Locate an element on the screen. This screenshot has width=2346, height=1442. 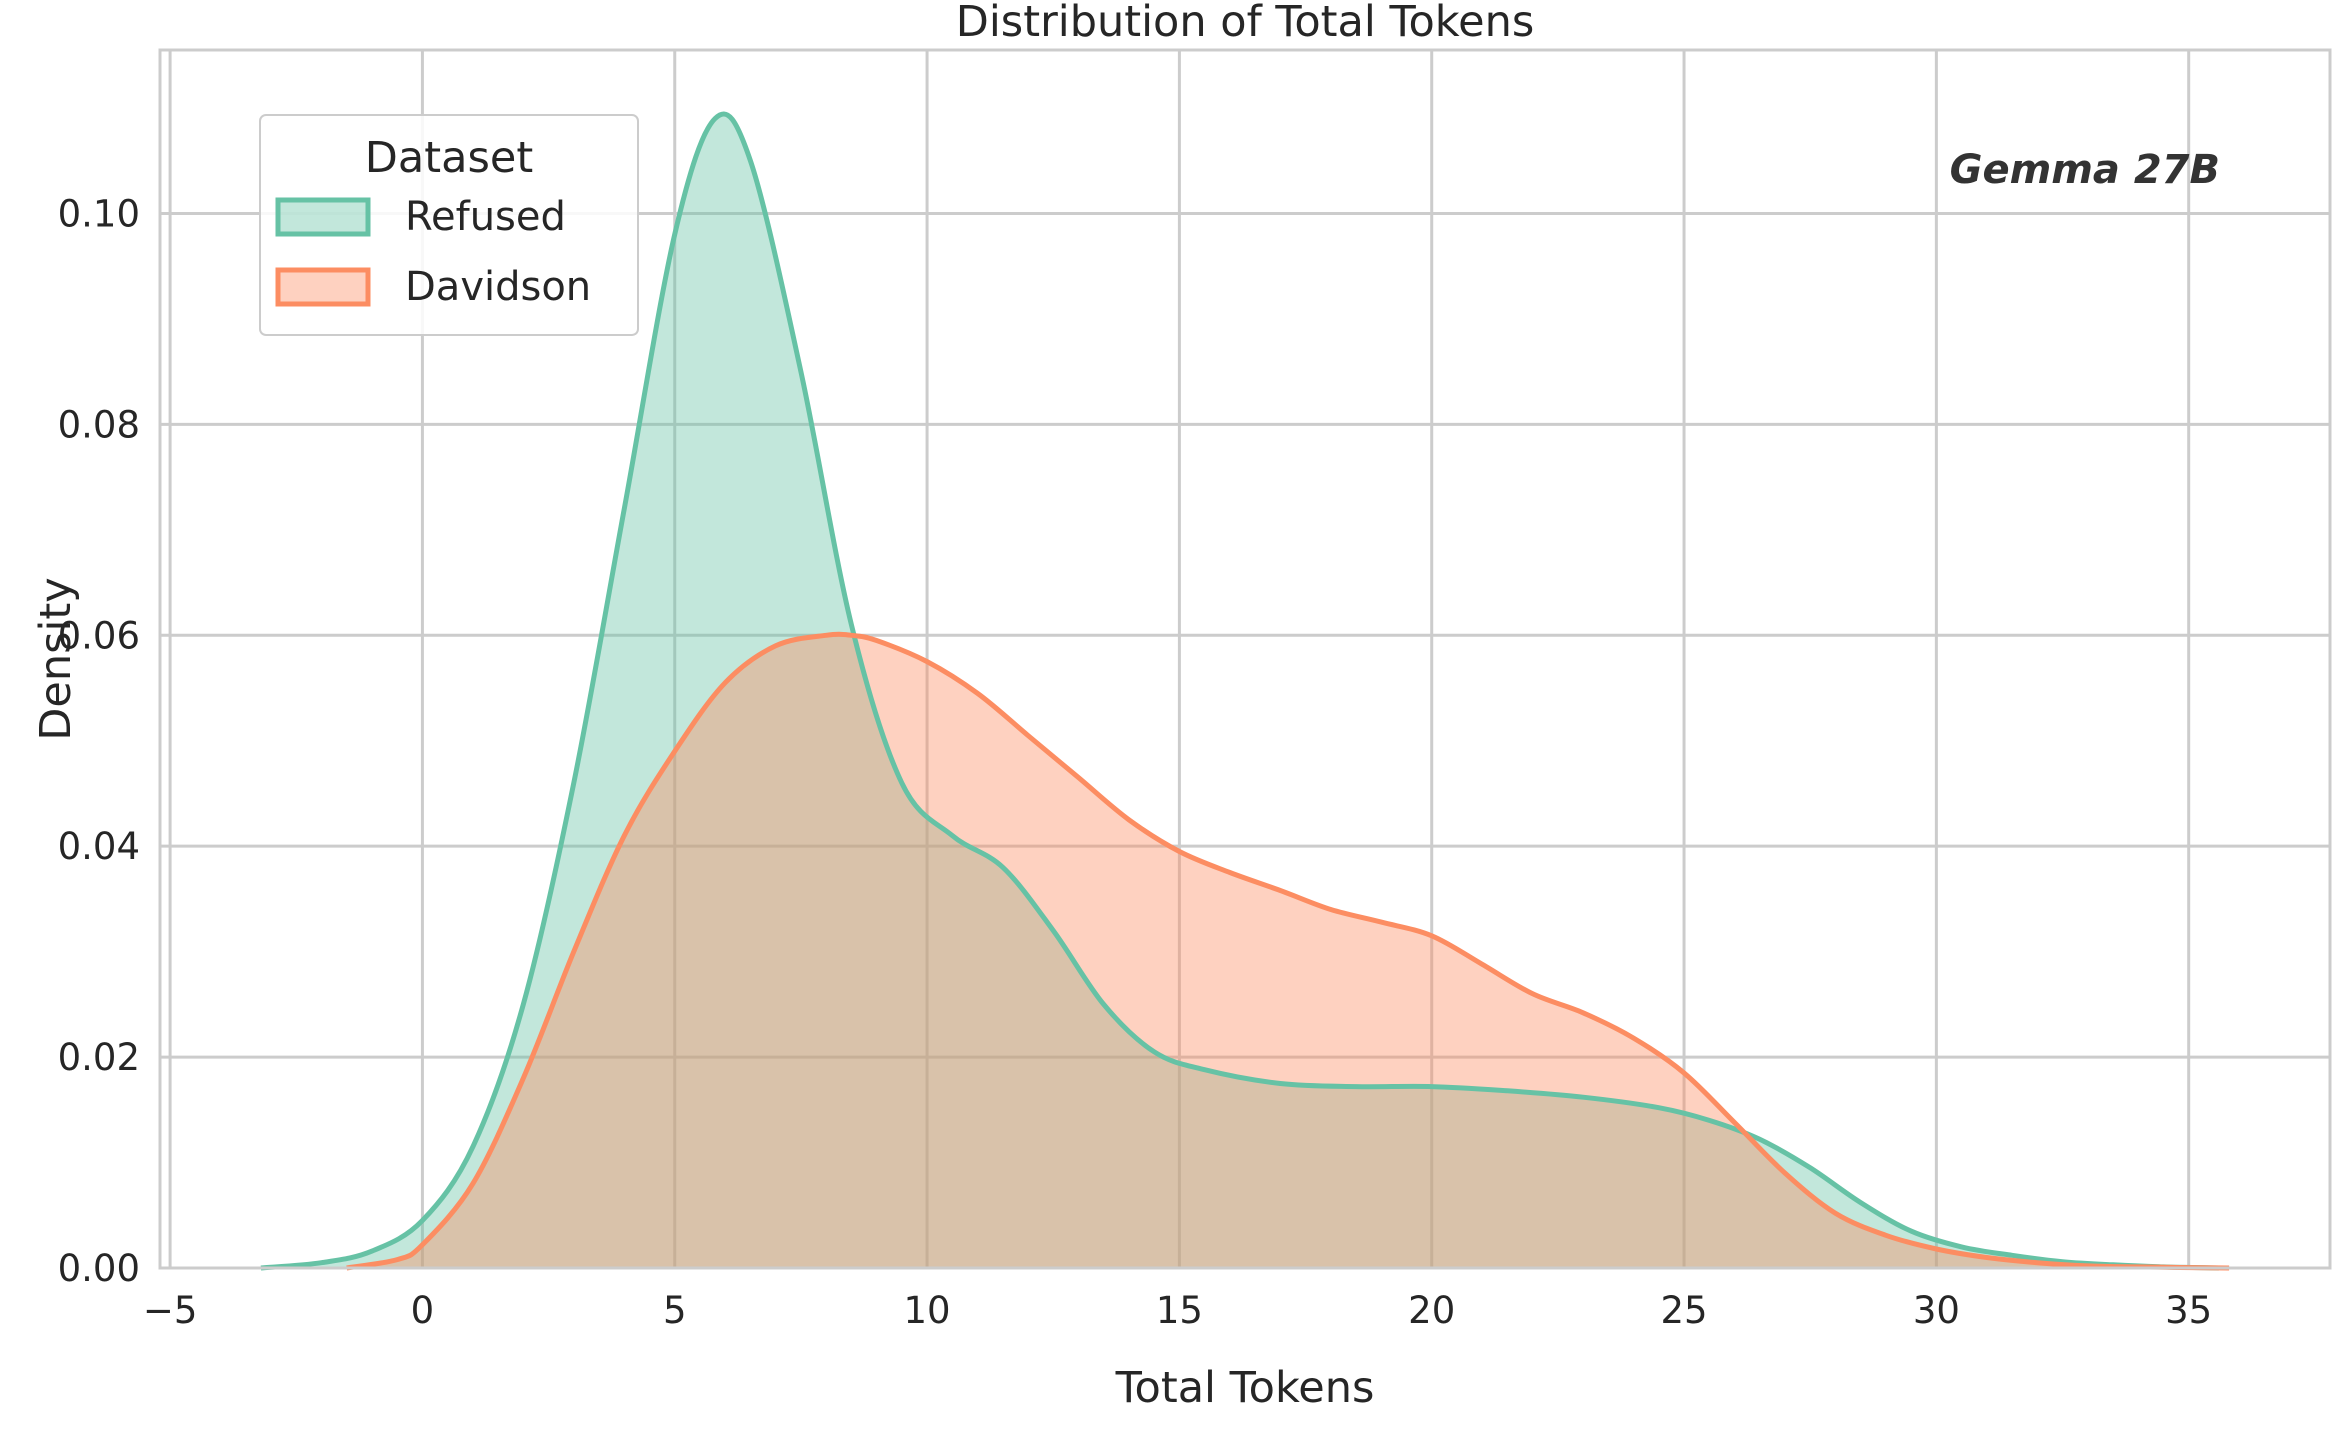
x-tick-label: 0 is located at coordinates (423, 1310).